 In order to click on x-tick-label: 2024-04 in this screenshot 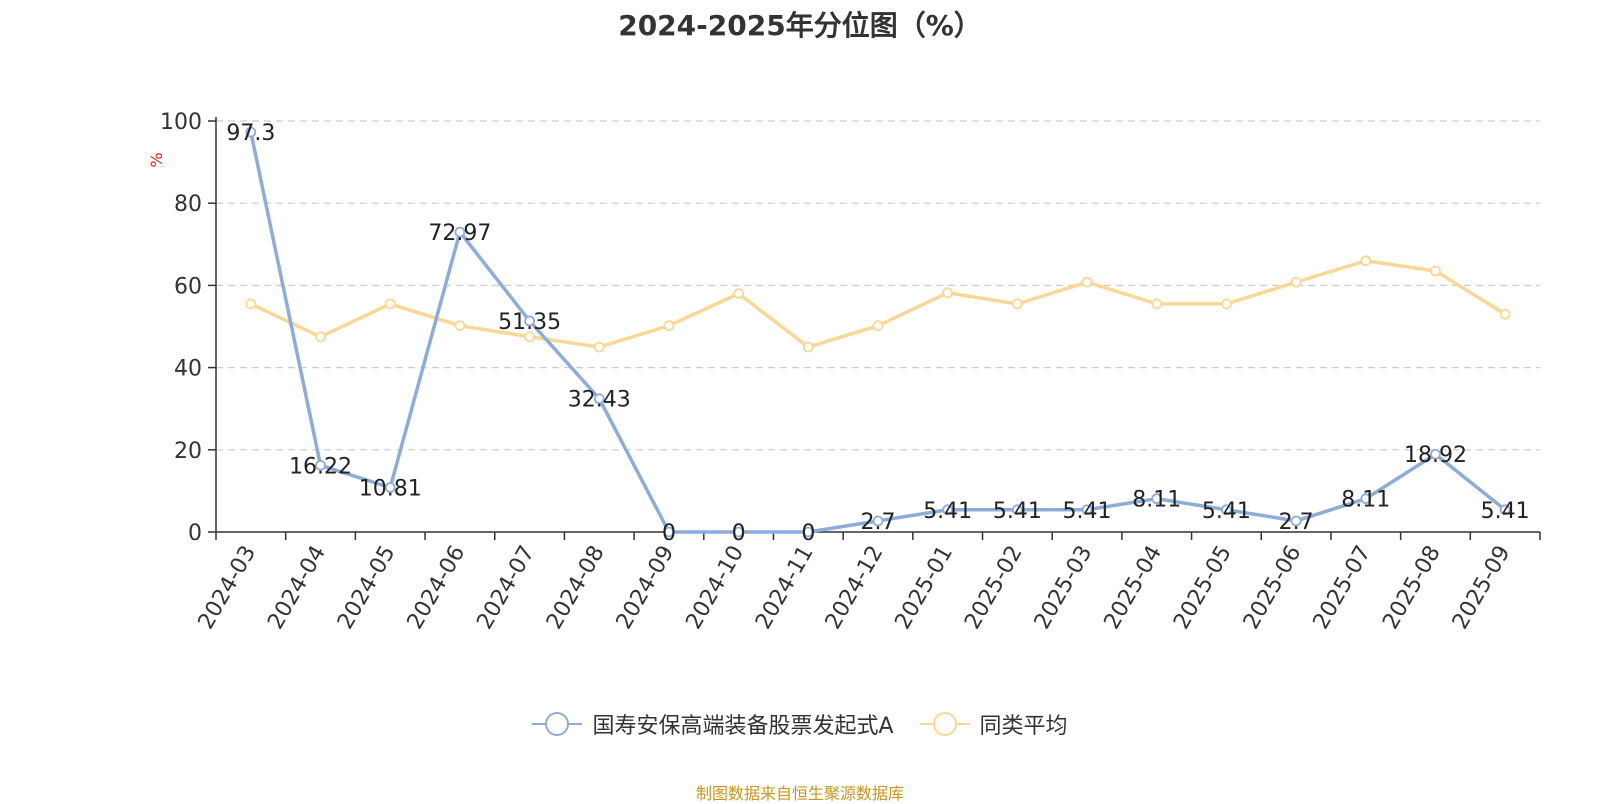, I will do `click(297, 588)`.